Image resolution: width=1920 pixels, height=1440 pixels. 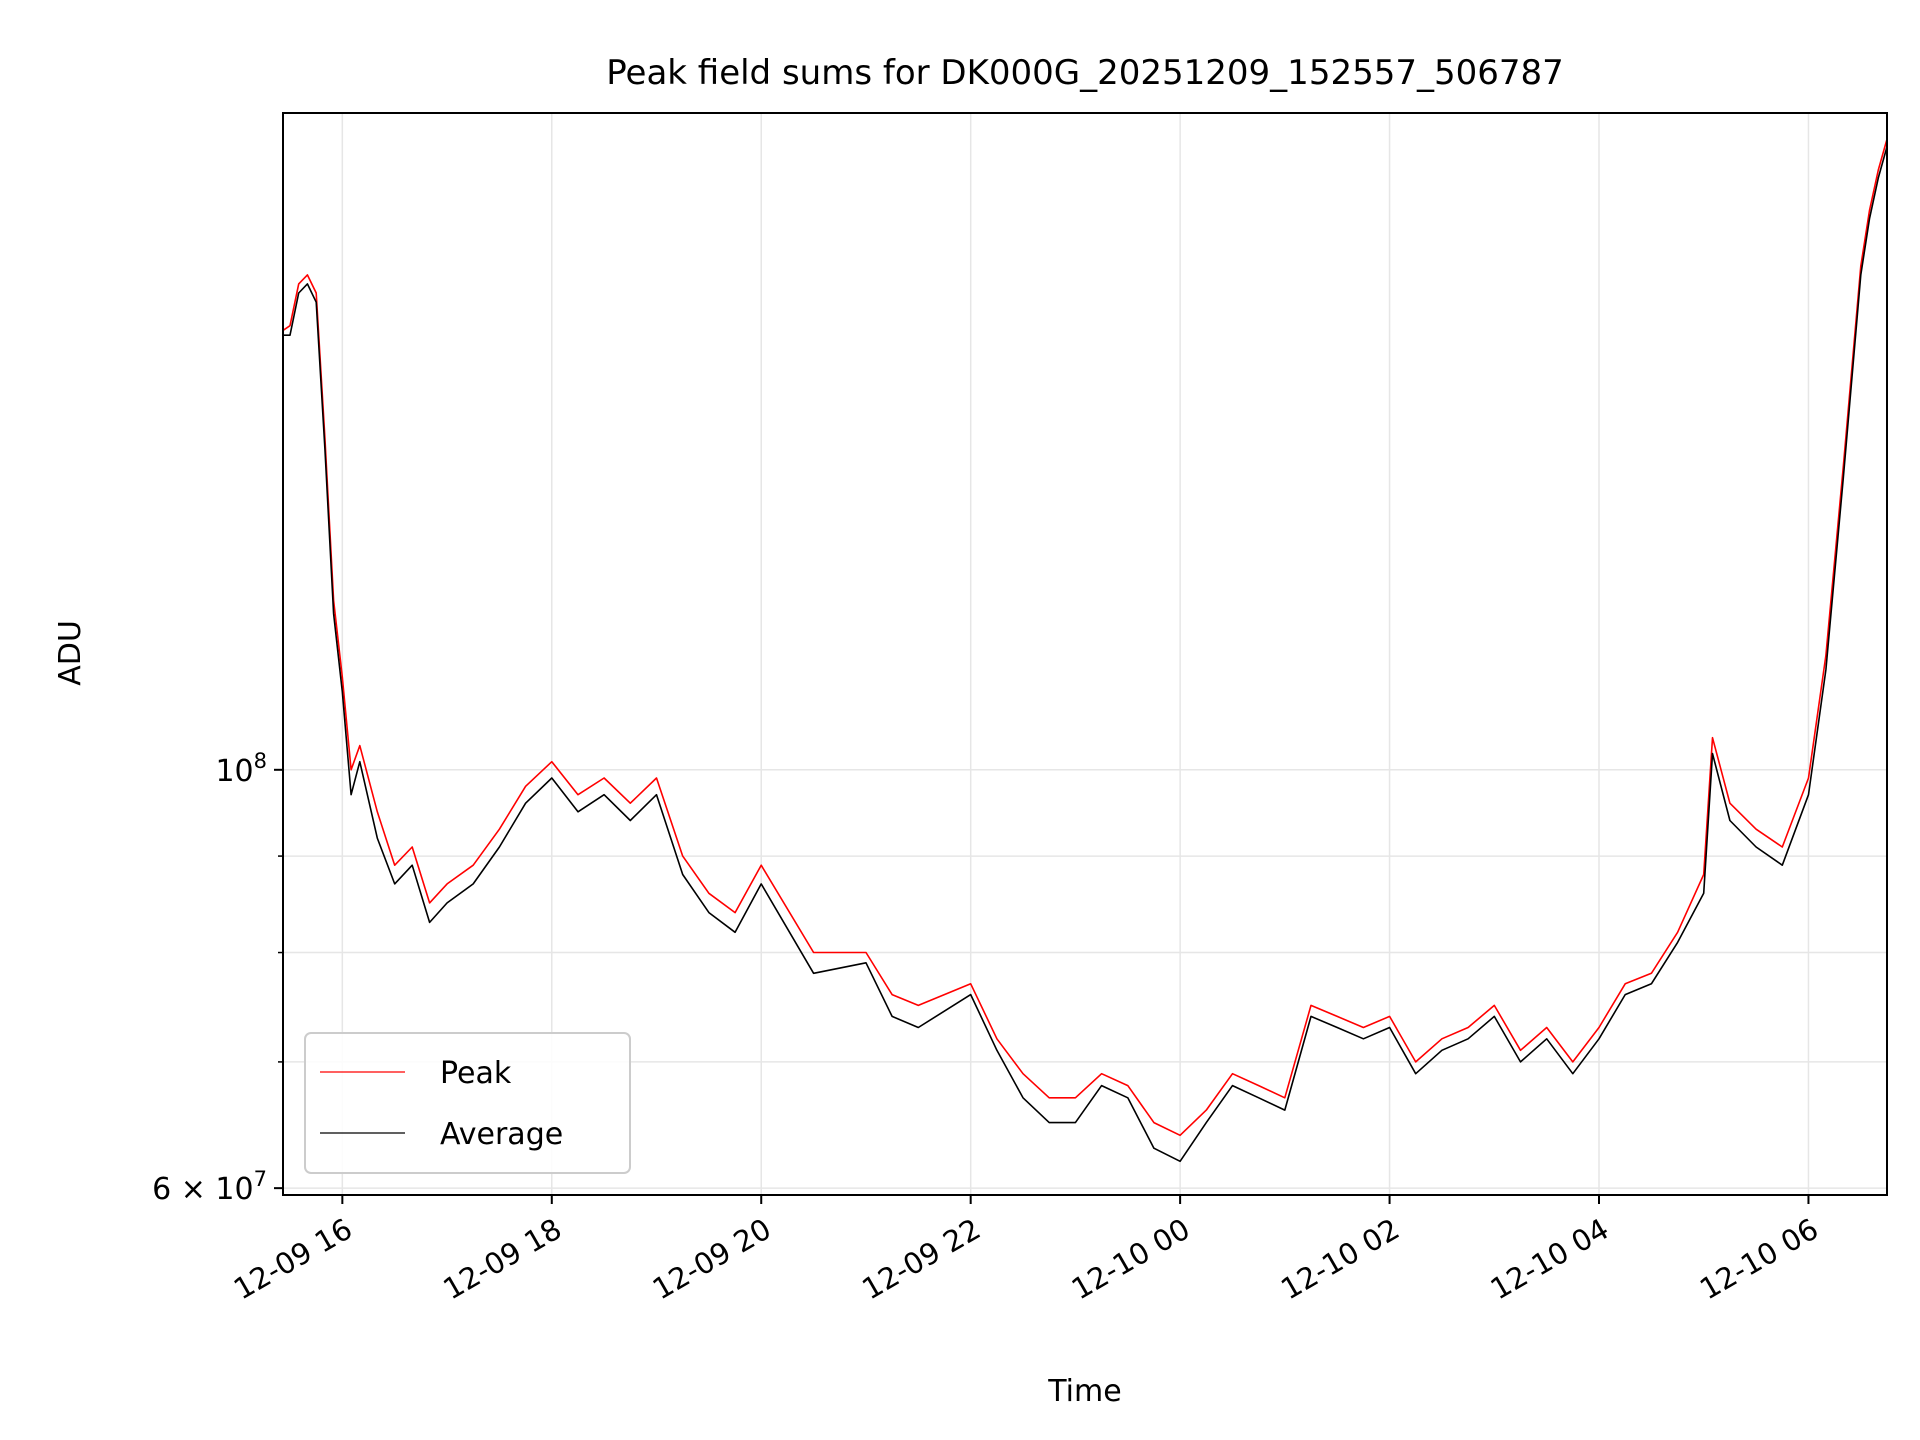 I want to click on legend-label-average: Average, so click(x=501, y=1134).